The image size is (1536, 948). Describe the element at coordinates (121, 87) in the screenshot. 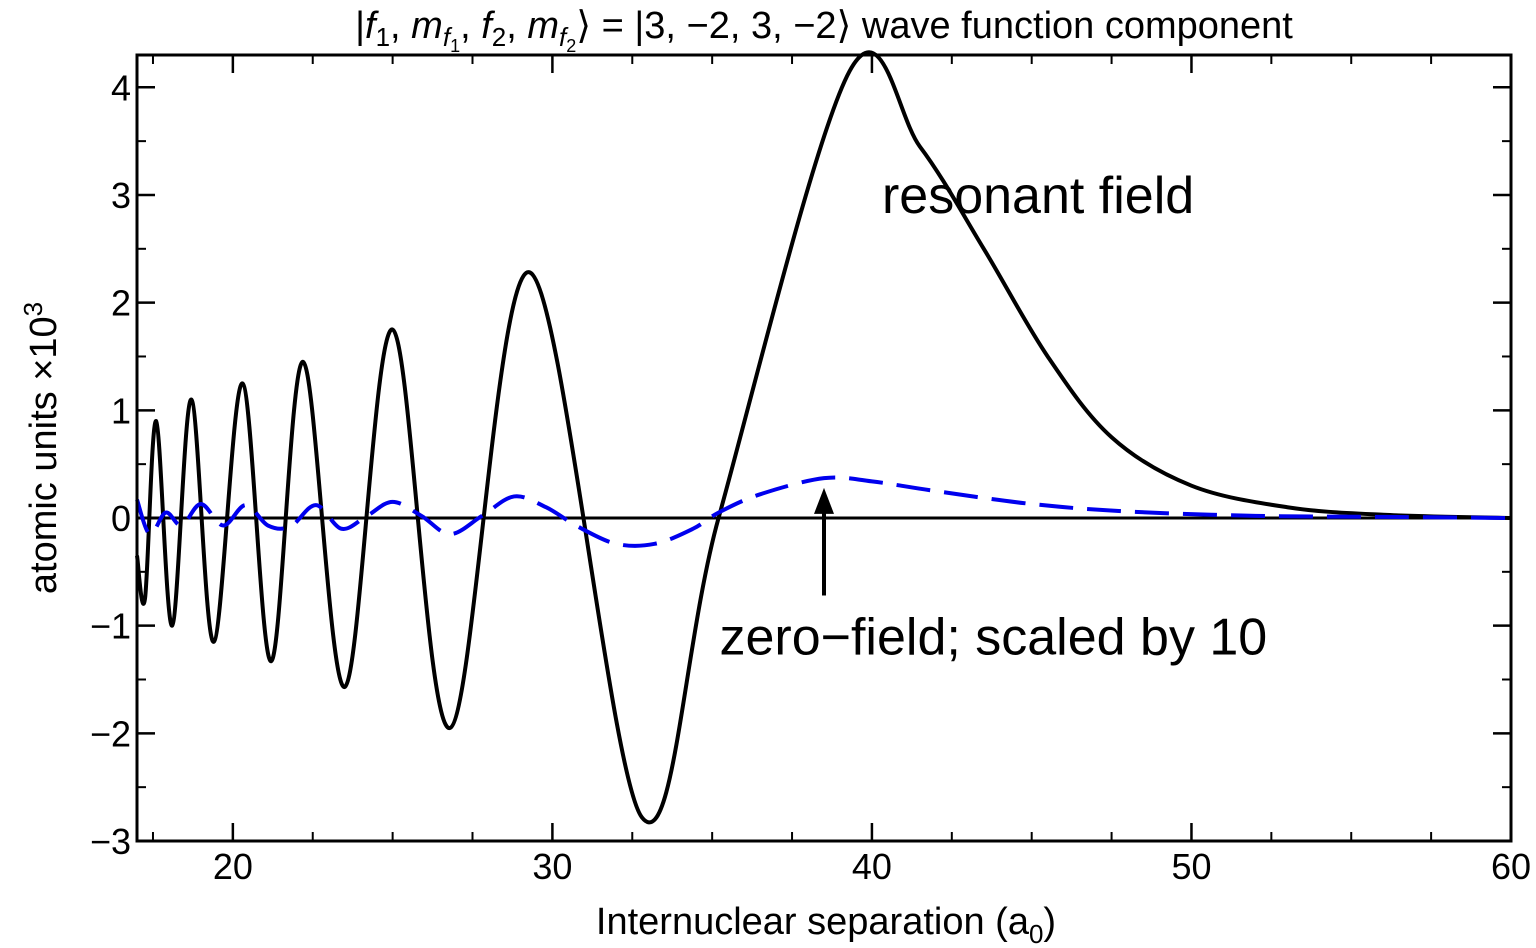

I see `y-tick-label: 4` at that location.